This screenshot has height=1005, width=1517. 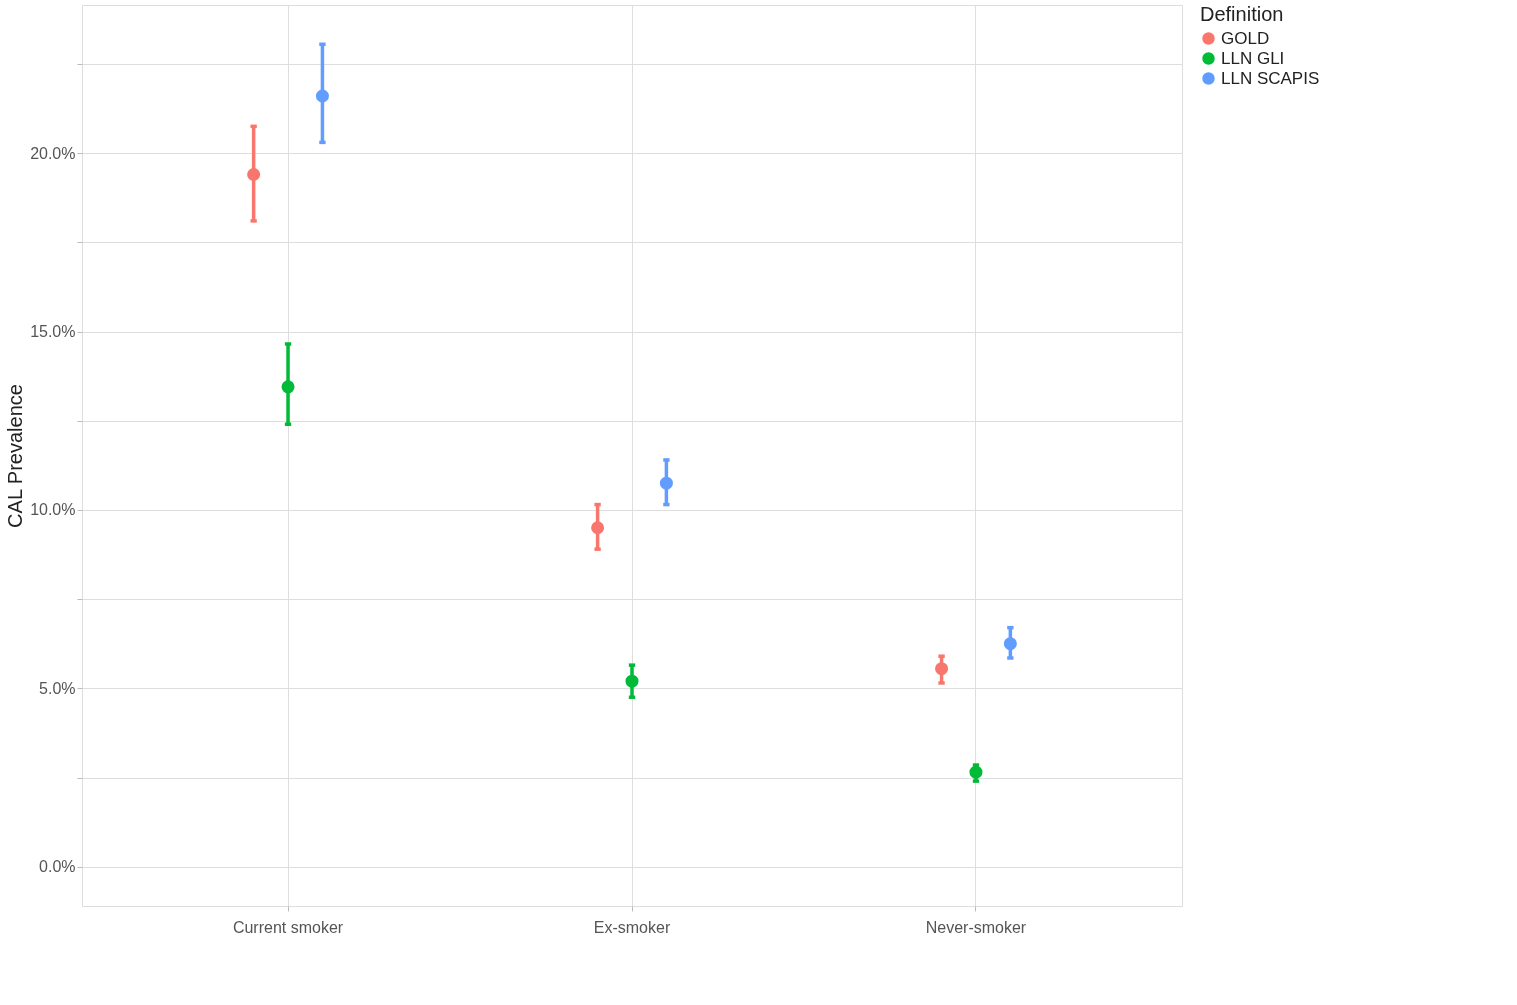 I want to click on y-tick-label: 10.0%, so click(x=53, y=510).